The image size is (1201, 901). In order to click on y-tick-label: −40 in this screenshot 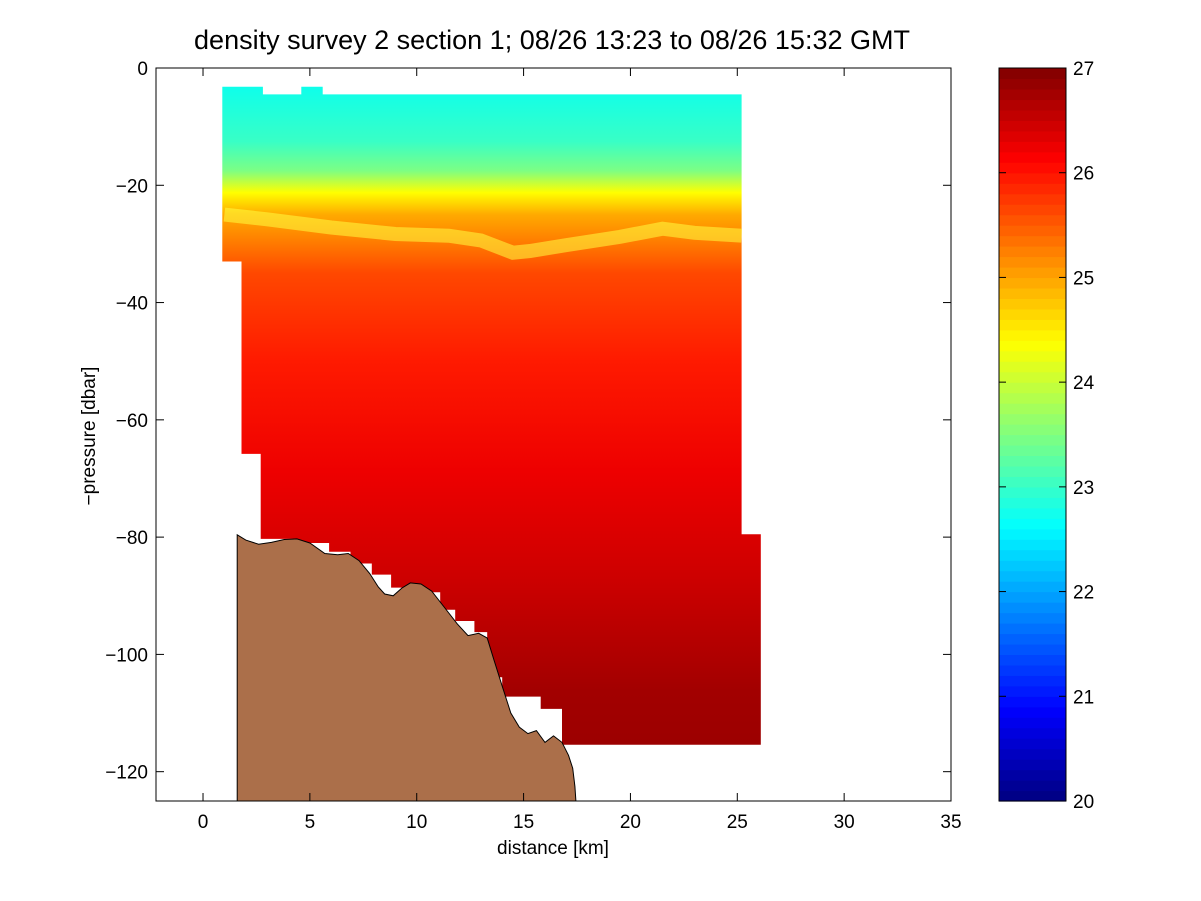, I will do `click(132, 304)`.